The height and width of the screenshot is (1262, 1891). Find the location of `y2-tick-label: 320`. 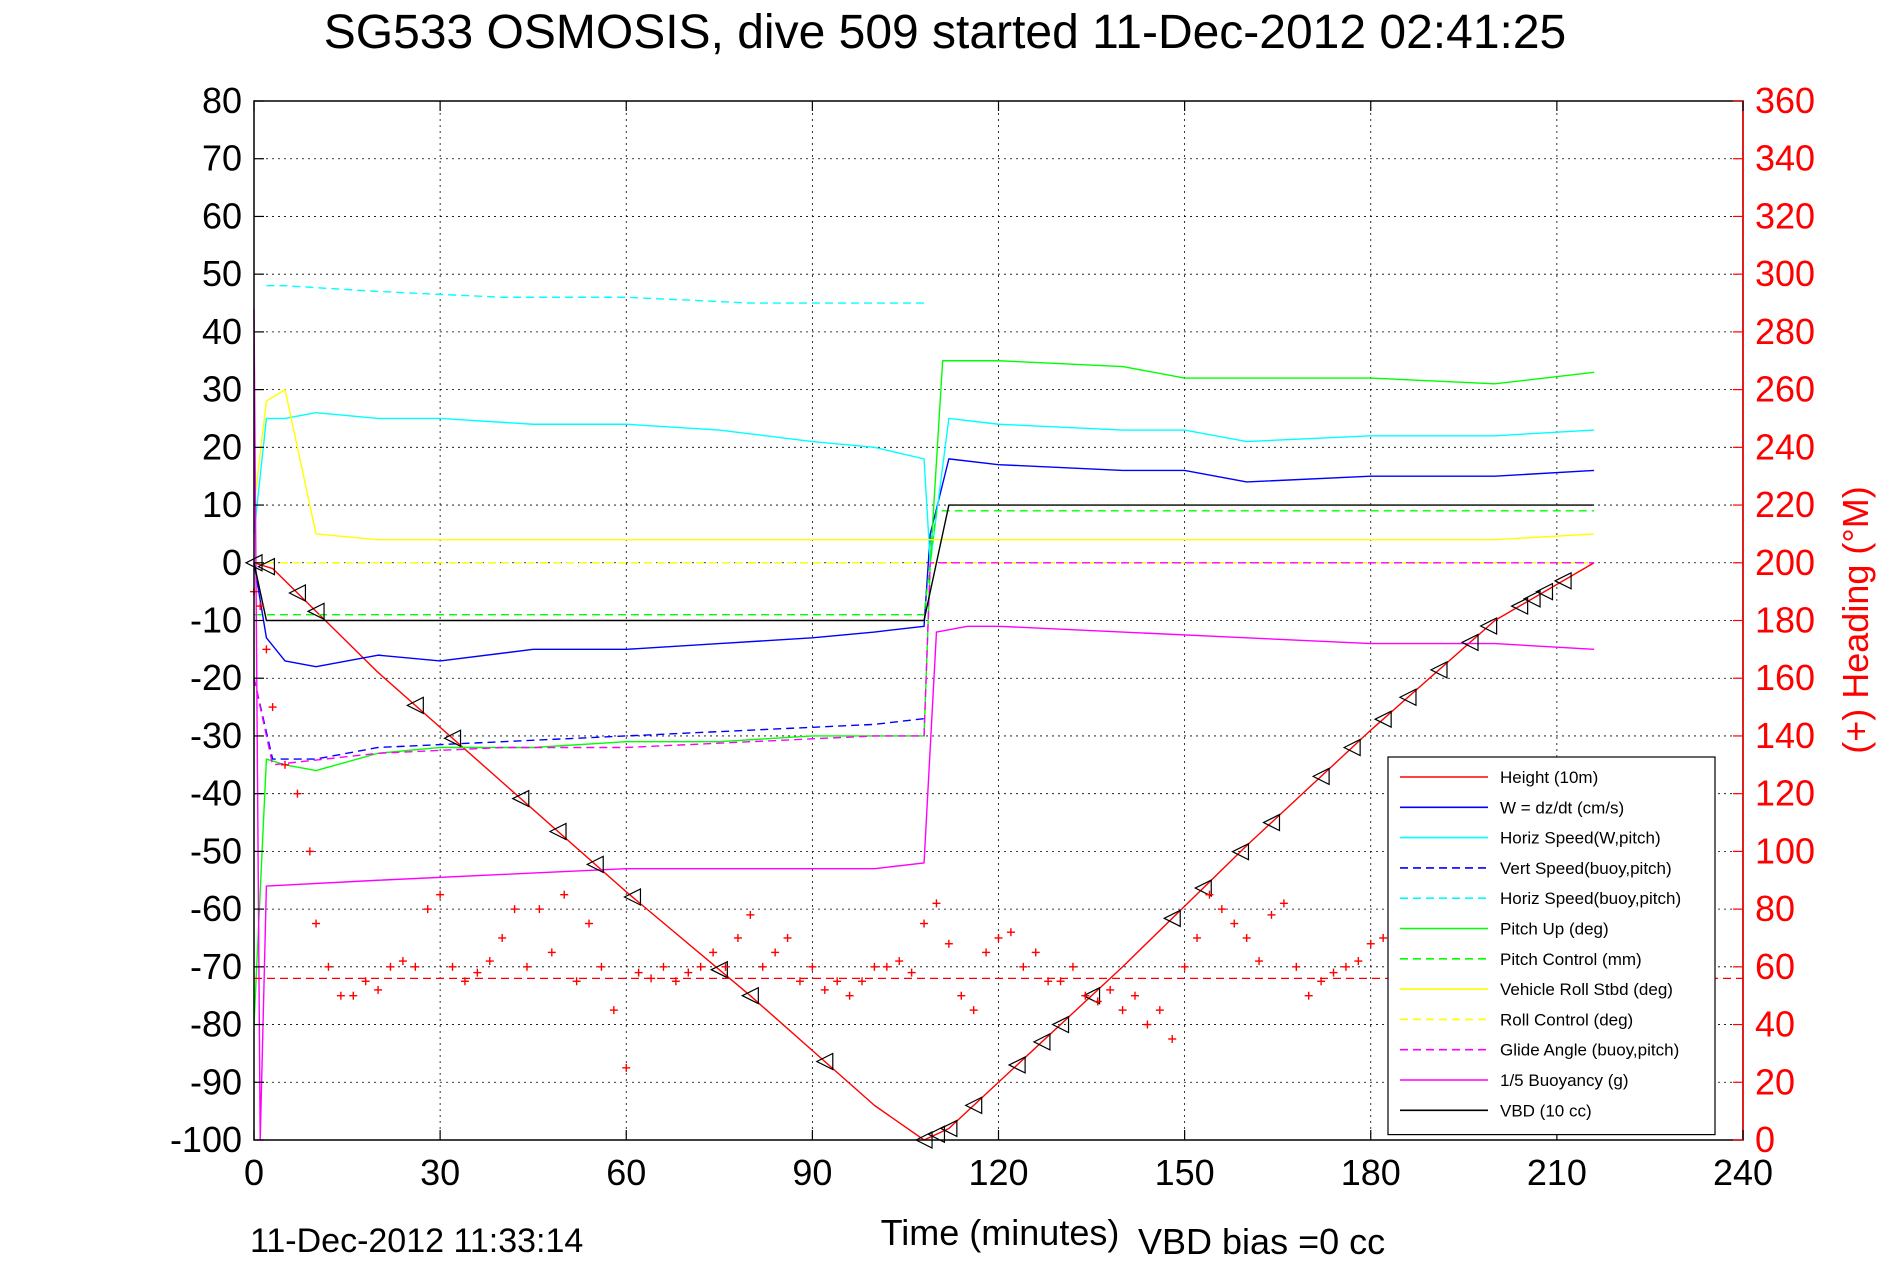

y2-tick-label: 320 is located at coordinates (1785, 215).